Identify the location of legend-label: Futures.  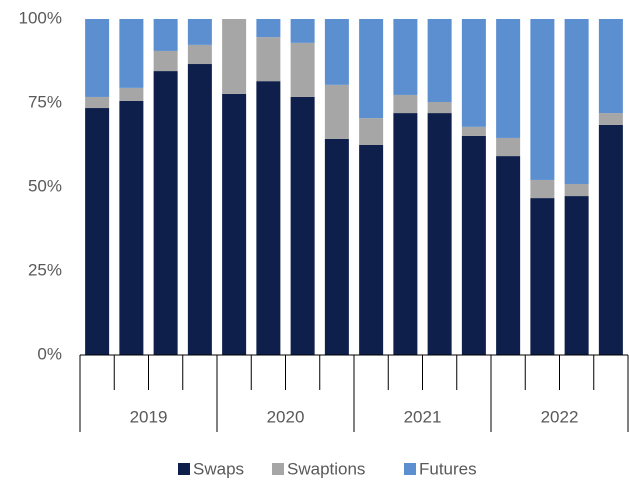
(448, 468).